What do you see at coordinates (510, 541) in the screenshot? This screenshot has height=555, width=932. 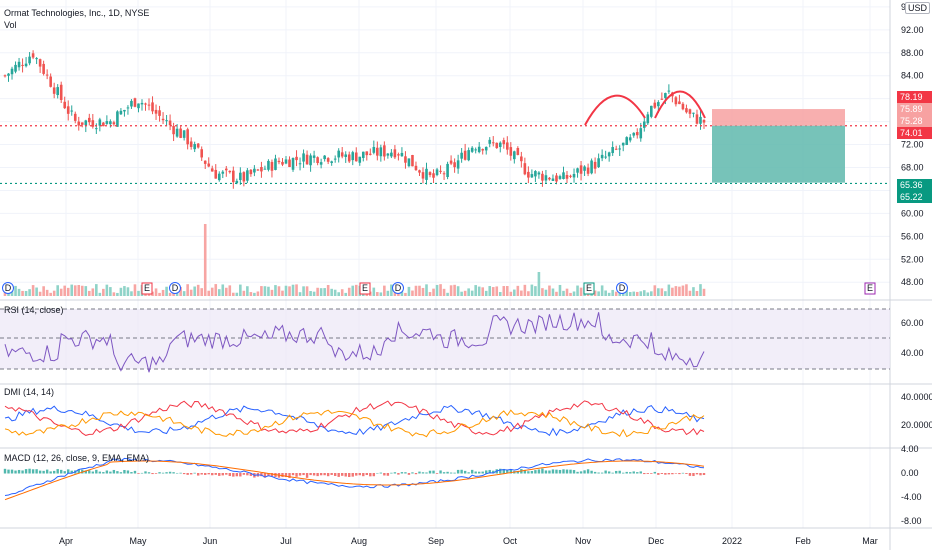 I see `time-tick-label: Oct` at bounding box center [510, 541].